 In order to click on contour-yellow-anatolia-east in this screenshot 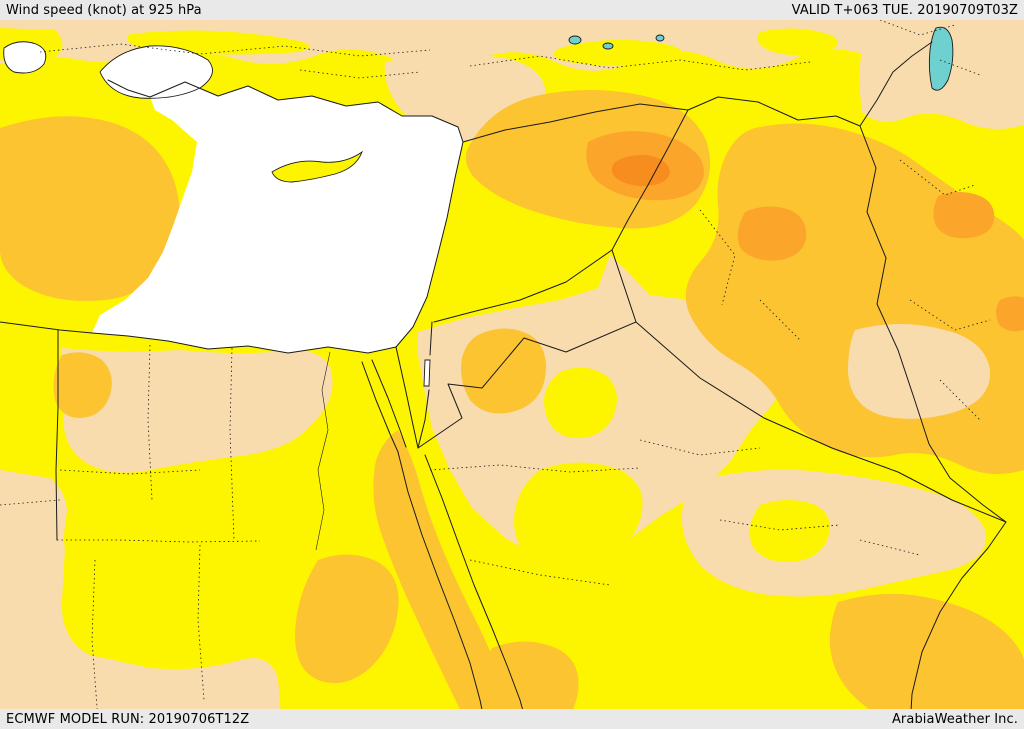, I will do `click(618, 52)`.